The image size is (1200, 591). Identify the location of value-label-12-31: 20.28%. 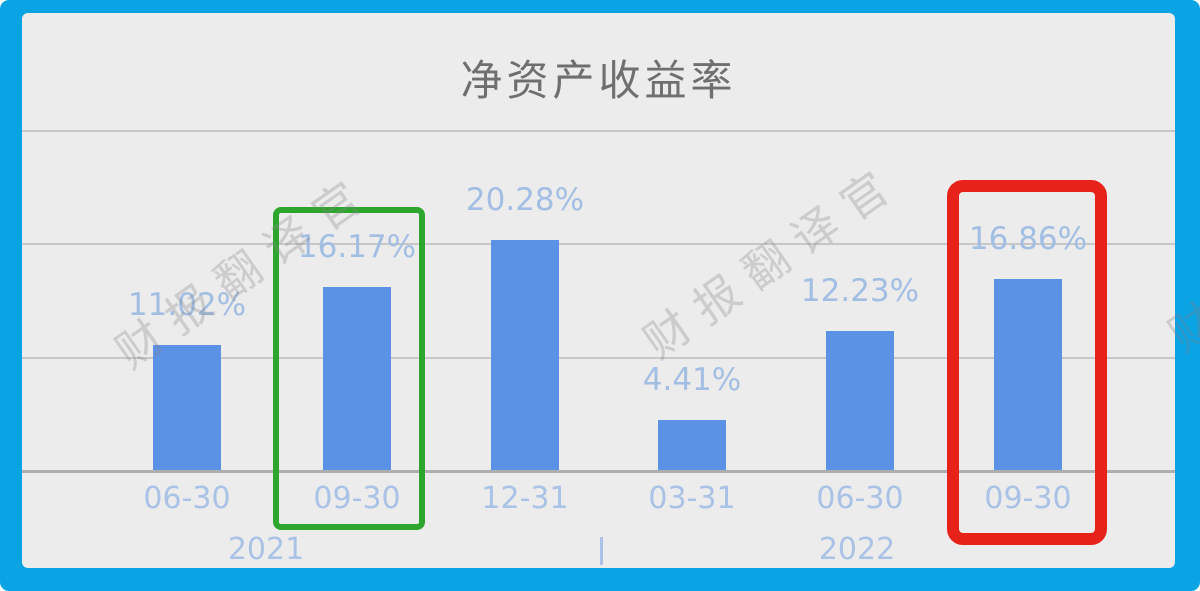
(525, 200).